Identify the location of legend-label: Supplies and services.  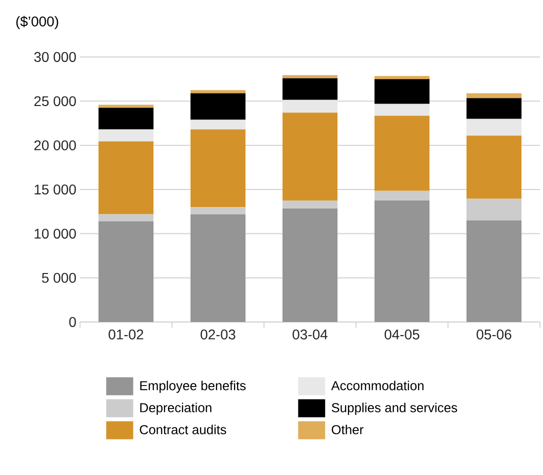
(395, 408).